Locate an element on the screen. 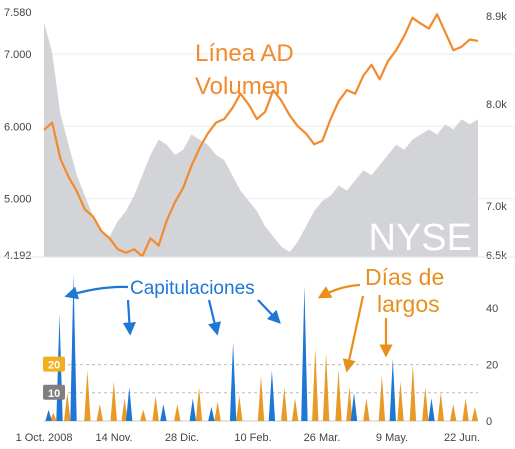  lower-tick-label: 40 is located at coordinates (492, 309).